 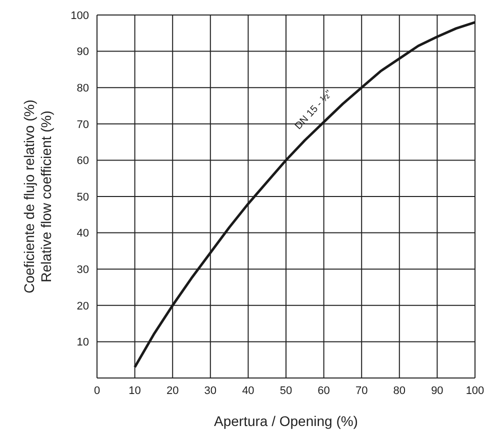 I want to click on y-axis-title: Coeficiente de flujo relativo (%) Relative flow coefficient (%), so click(x=37, y=197).